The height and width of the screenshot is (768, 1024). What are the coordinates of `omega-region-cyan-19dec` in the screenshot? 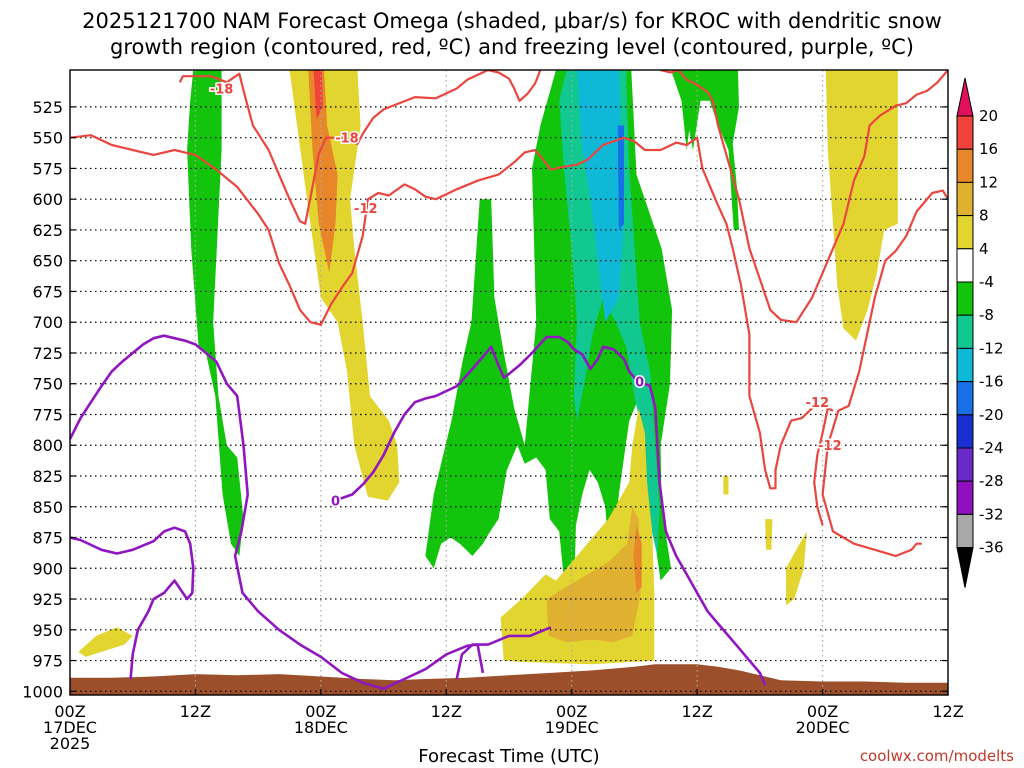 It's located at (600, 196).